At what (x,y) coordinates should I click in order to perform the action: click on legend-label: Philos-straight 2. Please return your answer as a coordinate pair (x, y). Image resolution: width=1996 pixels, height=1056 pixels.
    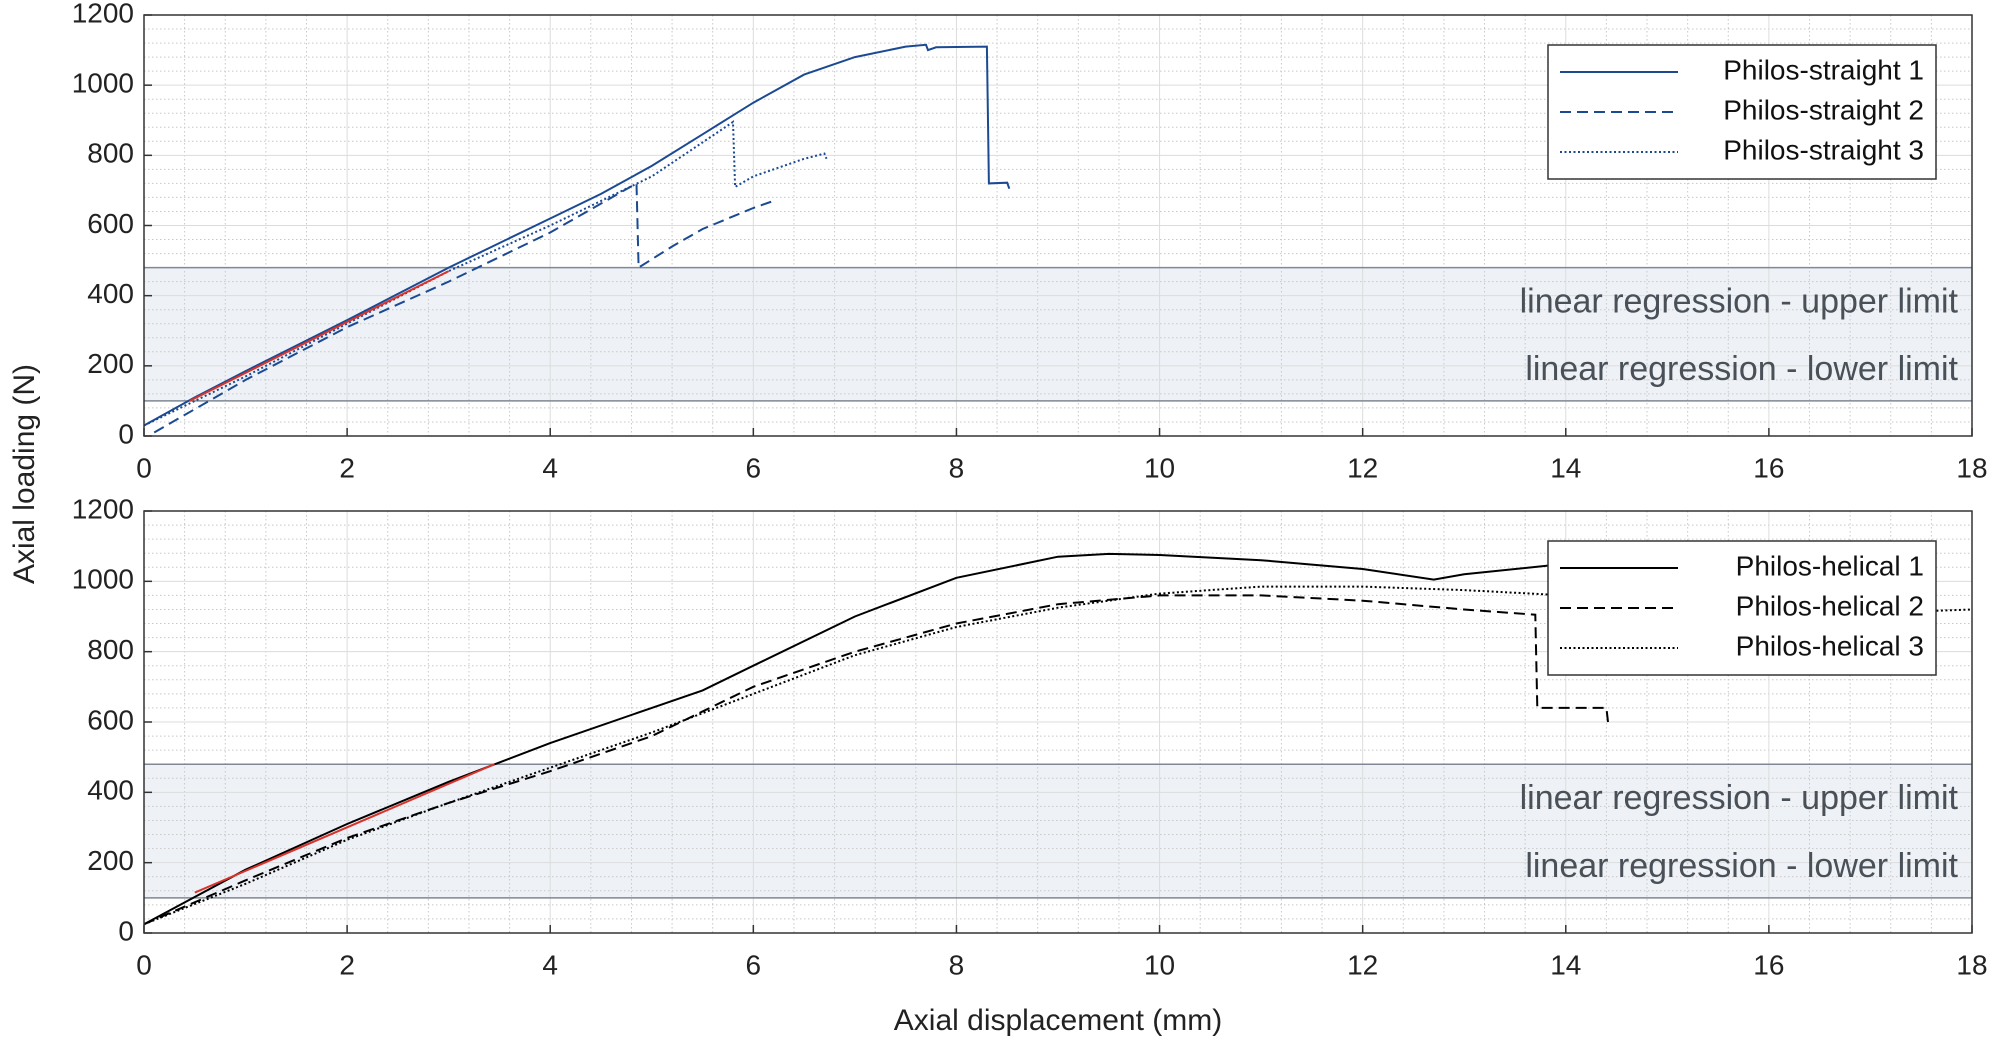
    Looking at the image, I should click on (1823, 109).